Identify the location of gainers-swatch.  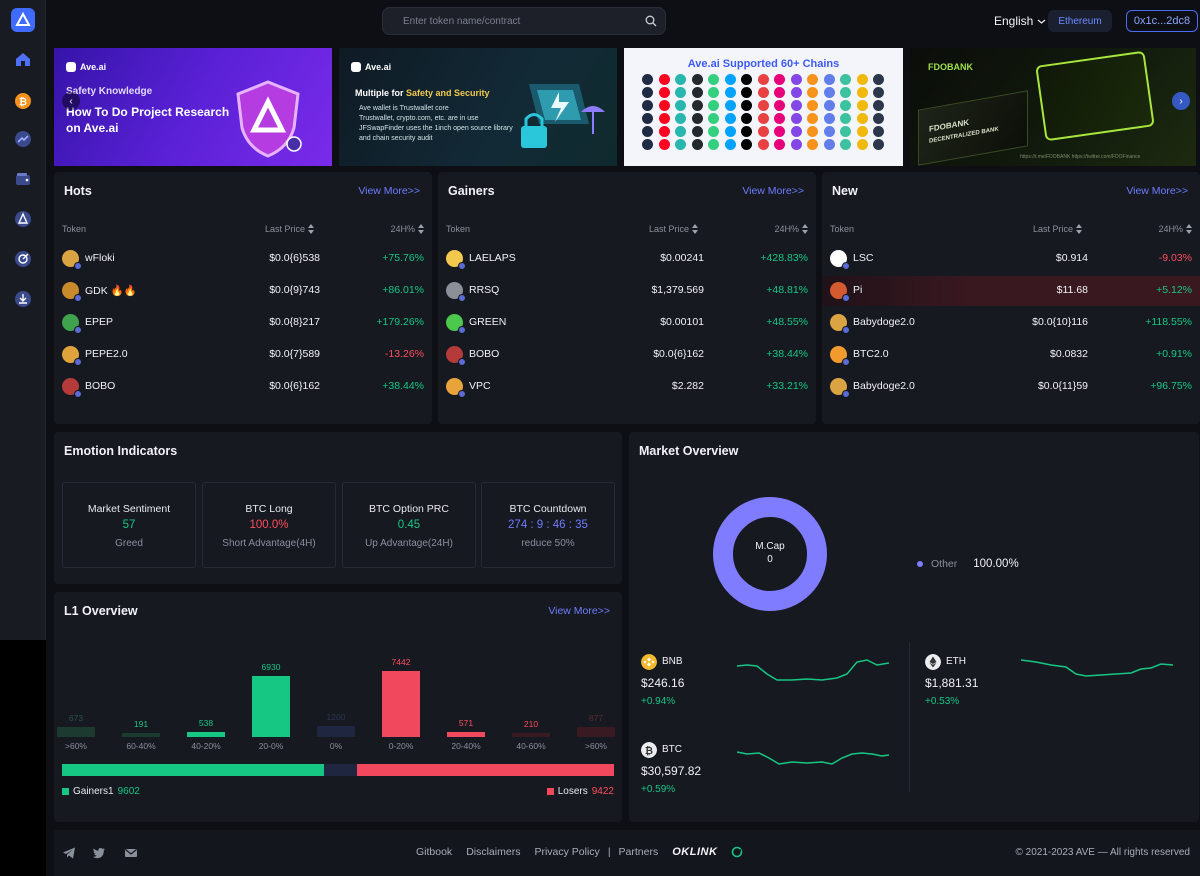
(65, 791).